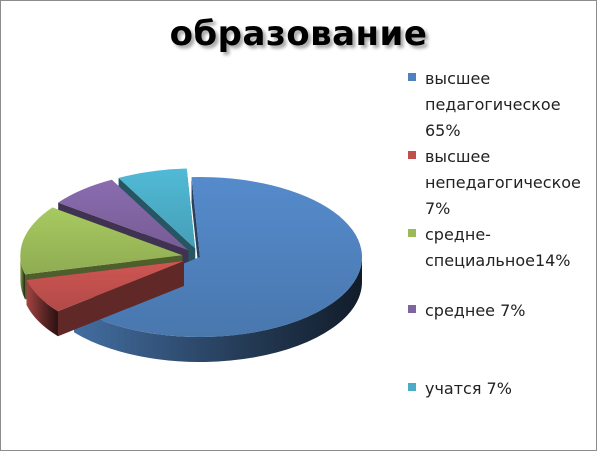 The height and width of the screenshot is (451, 597). What do you see at coordinates (475, 310) in the screenshot?
I see `legend-label: среднее 7%` at bounding box center [475, 310].